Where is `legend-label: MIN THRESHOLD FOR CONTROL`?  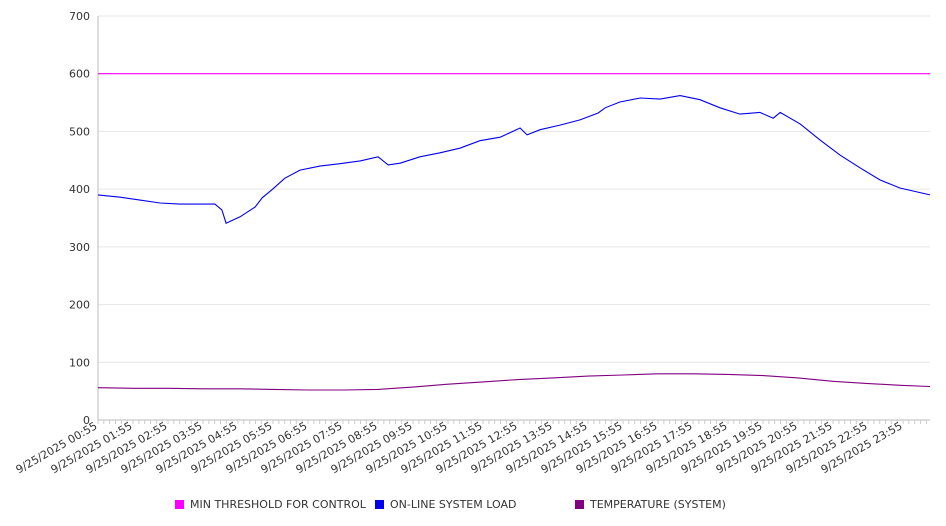
legend-label: MIN THRESHOLD FOR CONTROL is located at coordinates (278, 504).